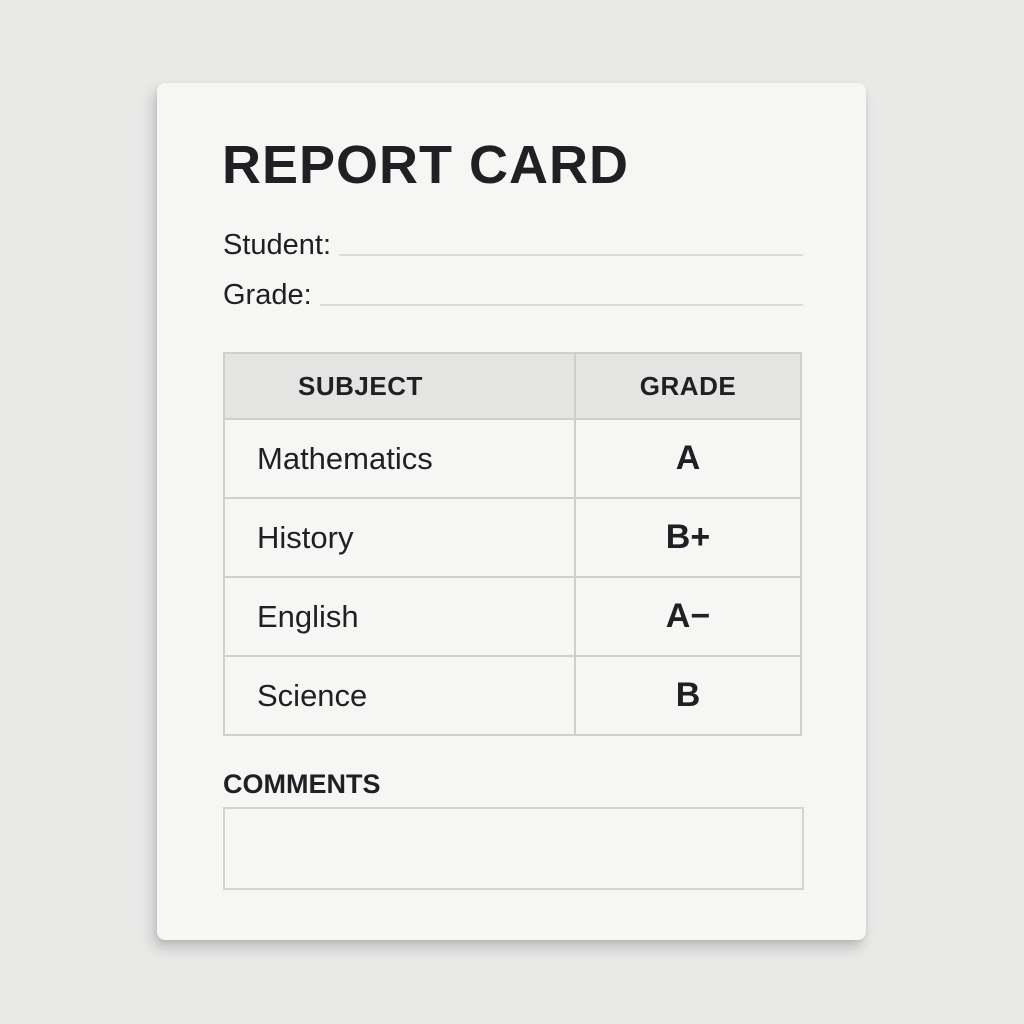 This screenshot has height=1024, width=1024. What do you see at coordinates (688, 695) in the screenshot?
I see `grade-cell: B` at bounding box center [688, 695].